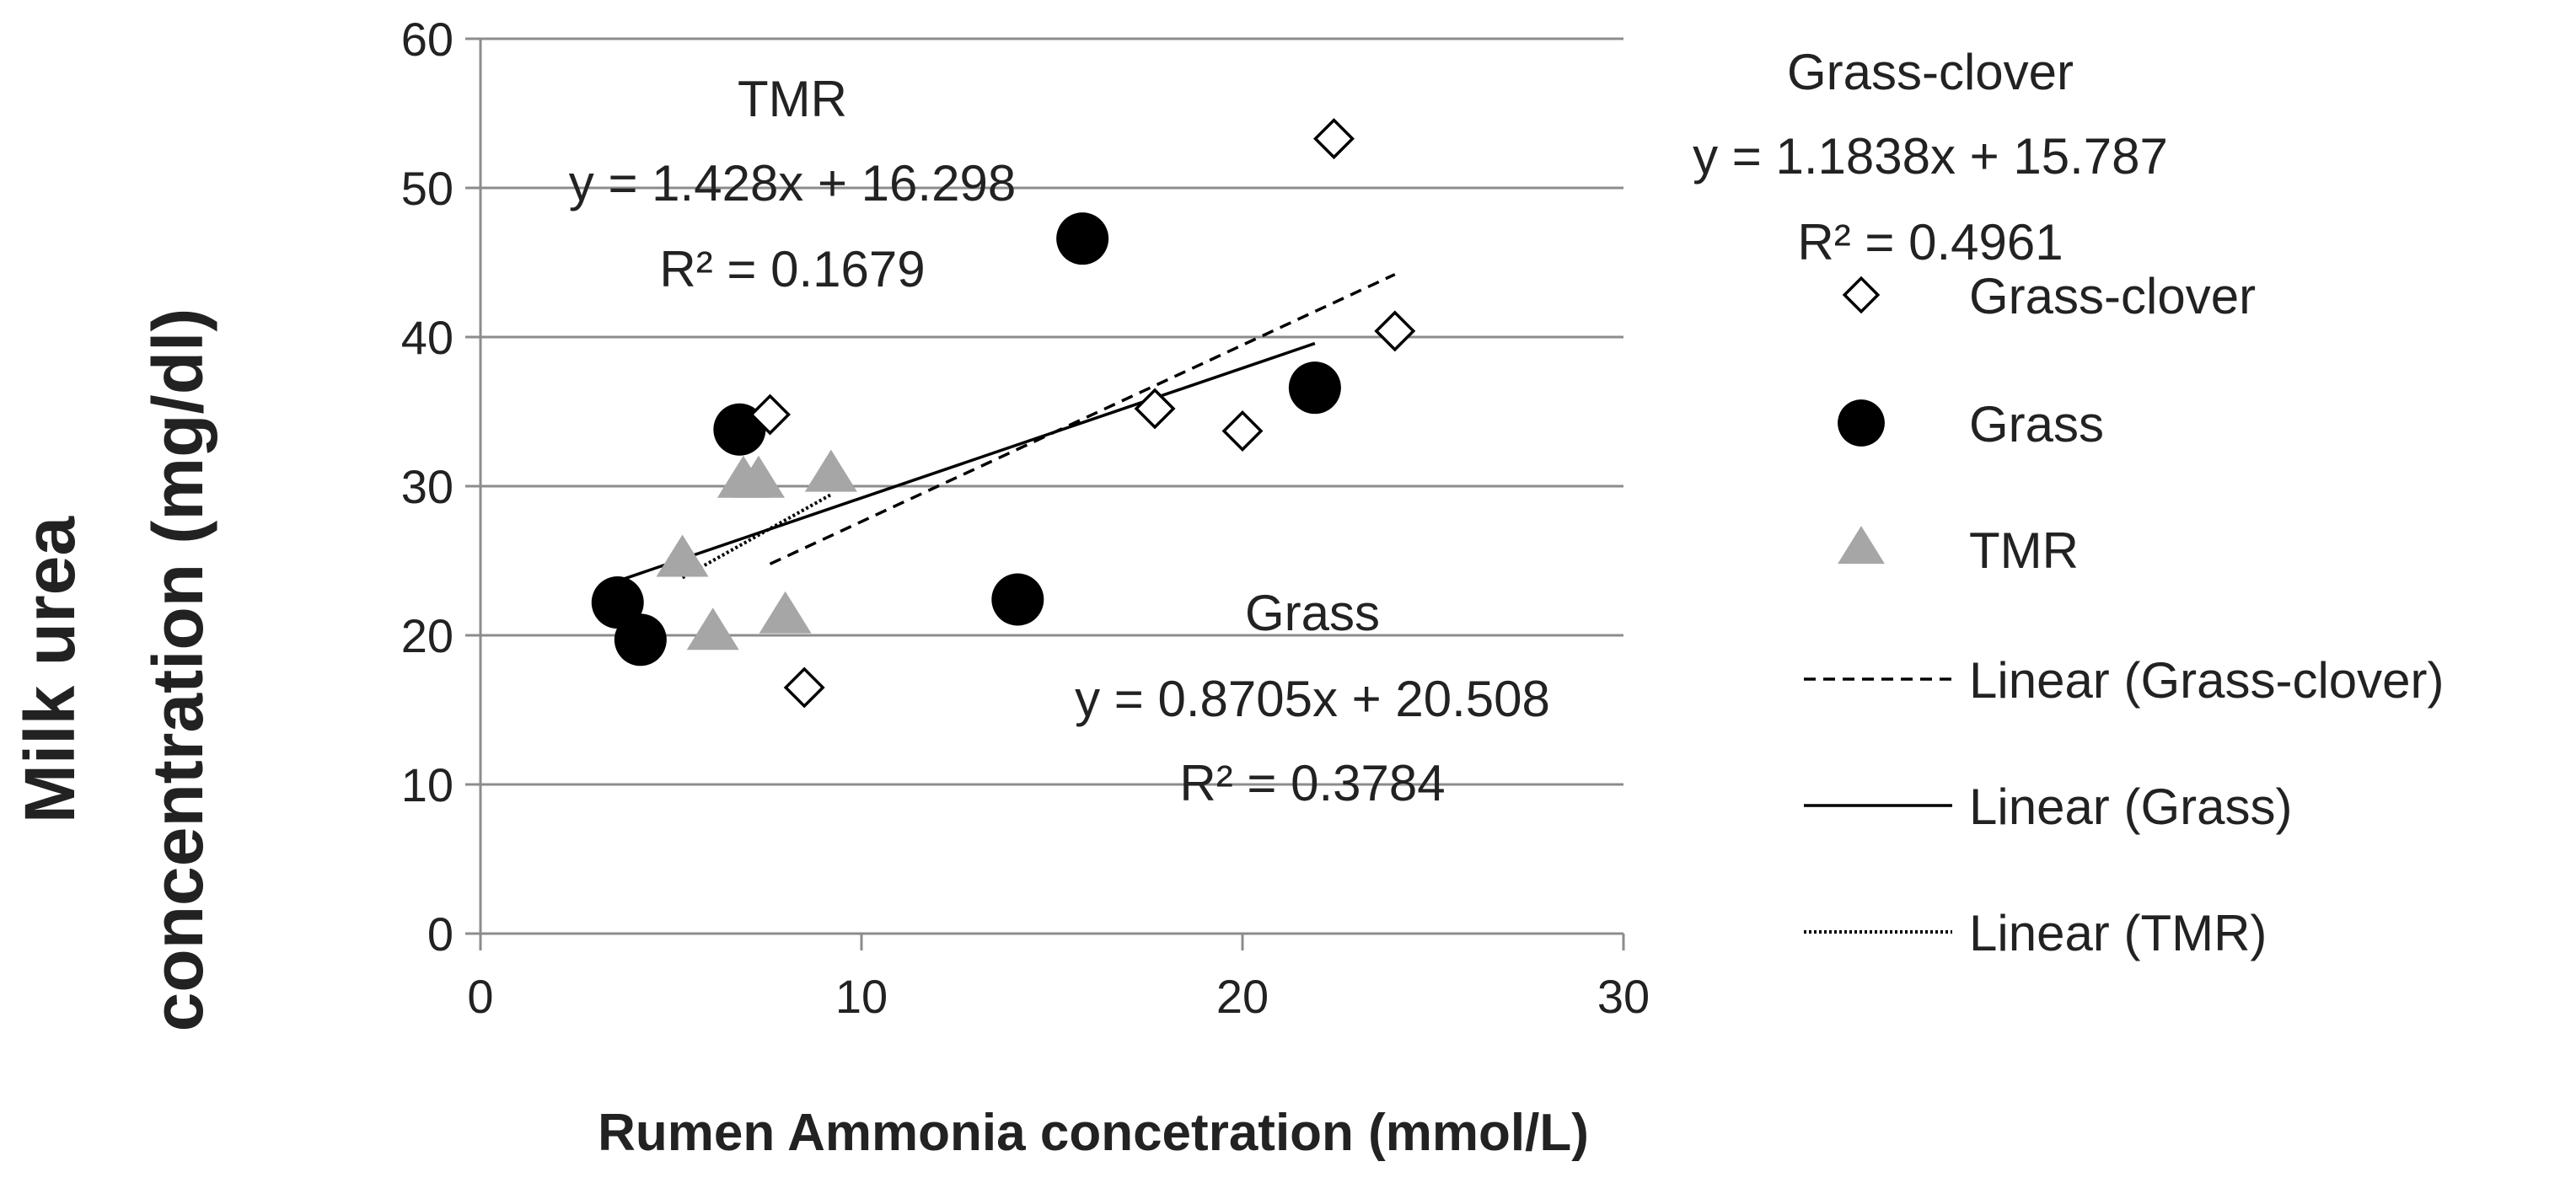 The height and width of the screenshot is (1183, 2576). Describe the element at coordinates (1930, 72) in the screenshot. I see `annotation-grass-clover-line: Grass-clover` at that location.